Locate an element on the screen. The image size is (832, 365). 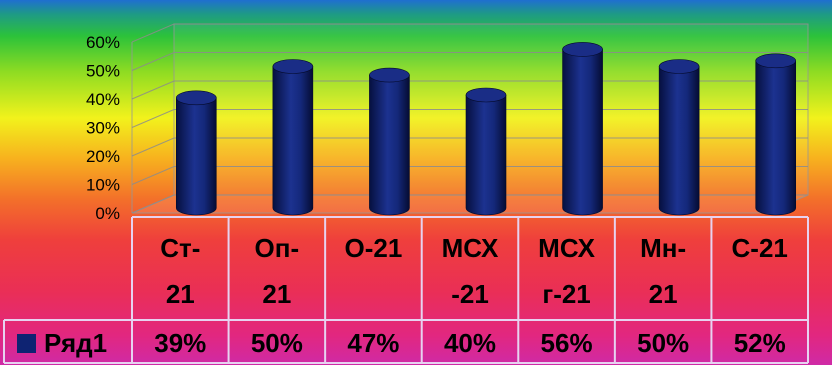
y-tick-label: 30% is located at coordinates (103, 128).